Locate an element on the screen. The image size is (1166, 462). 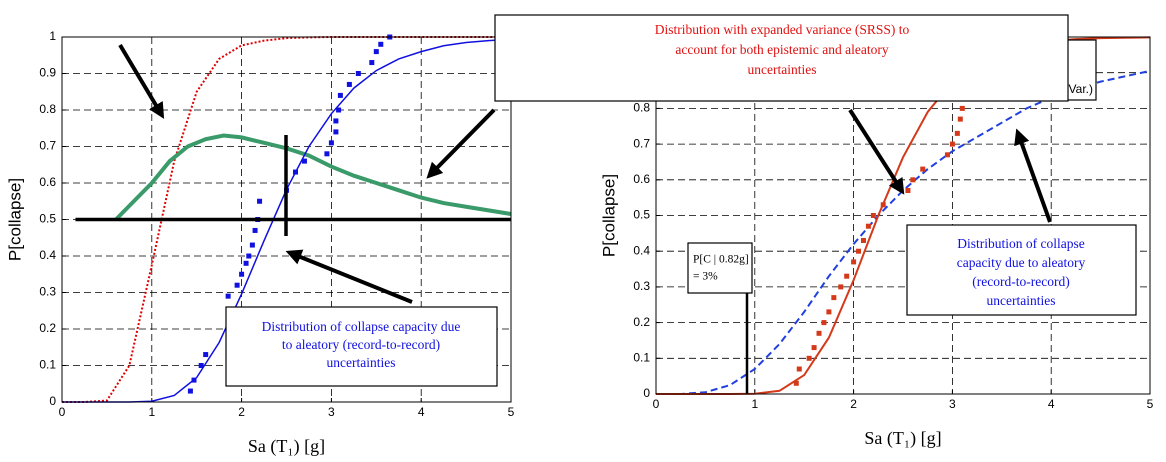
y-tick-label: 1 is located at coordinates (52, 36).